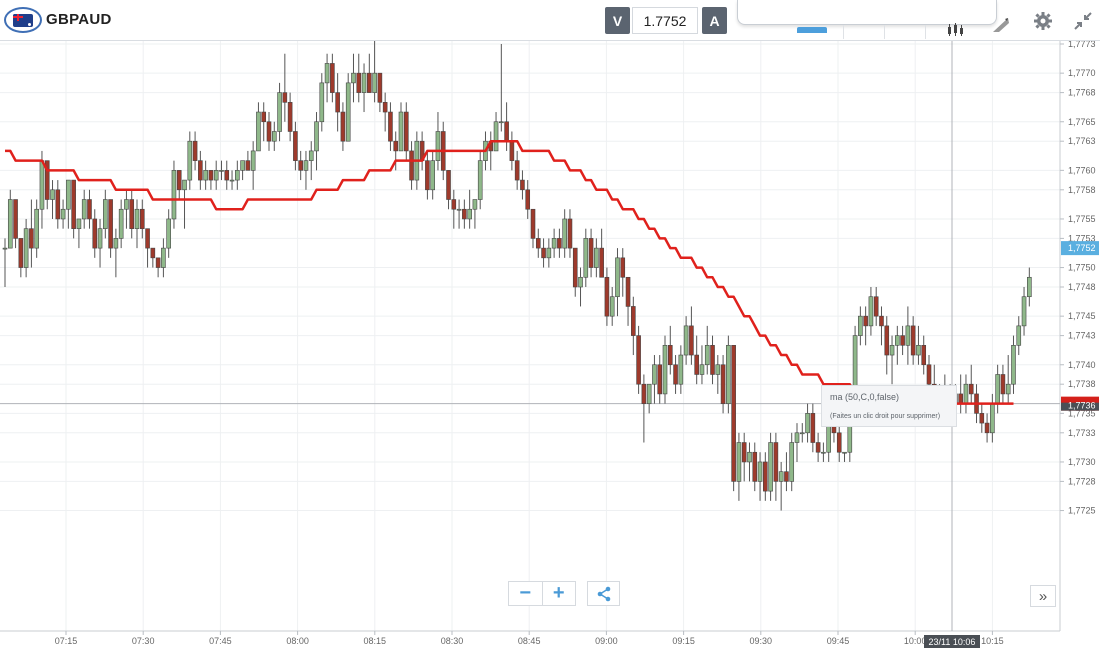  I want to click on collapse-fullscreen-icon, so click(1083, 21).